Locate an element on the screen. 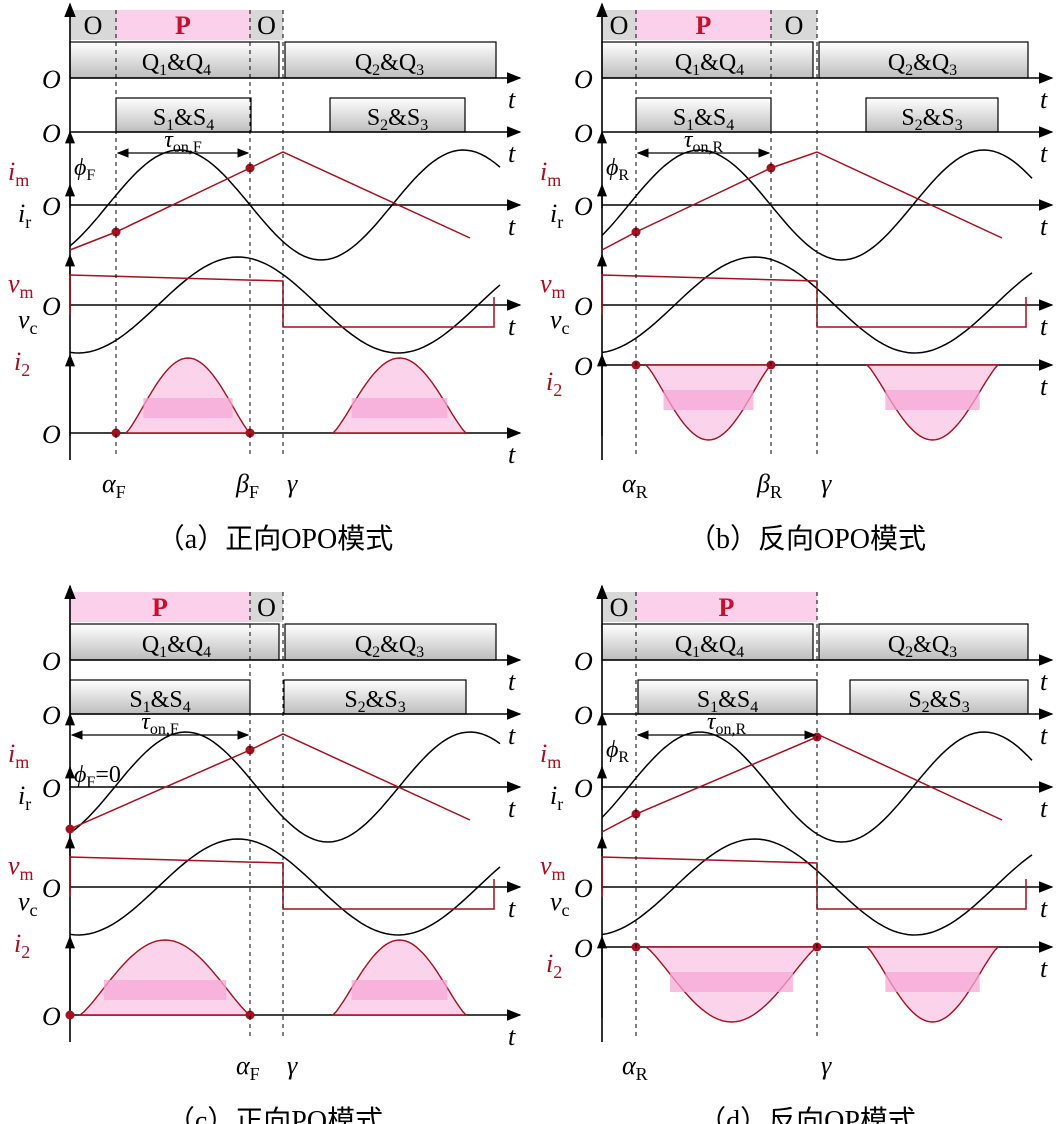 This screenshot has width=1059, height=1124. mark-label: αR is located at coordinates (635, 1067).